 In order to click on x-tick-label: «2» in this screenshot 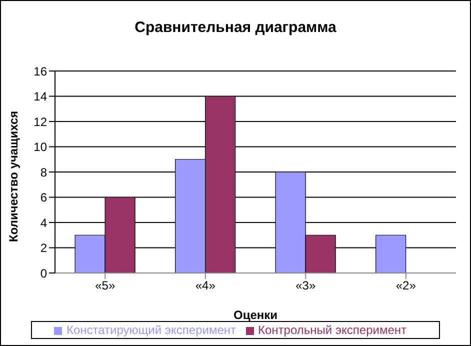, I will do `click(406, 285)`.